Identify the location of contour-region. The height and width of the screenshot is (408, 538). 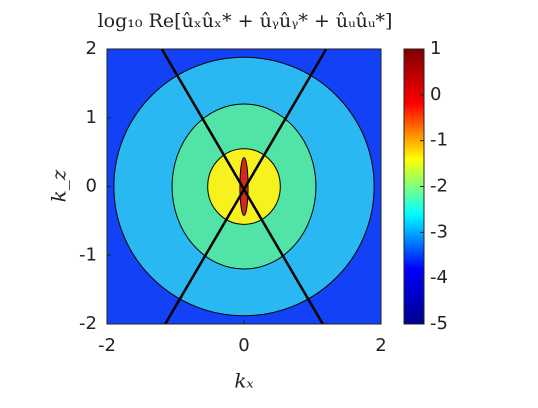
(244, 186).